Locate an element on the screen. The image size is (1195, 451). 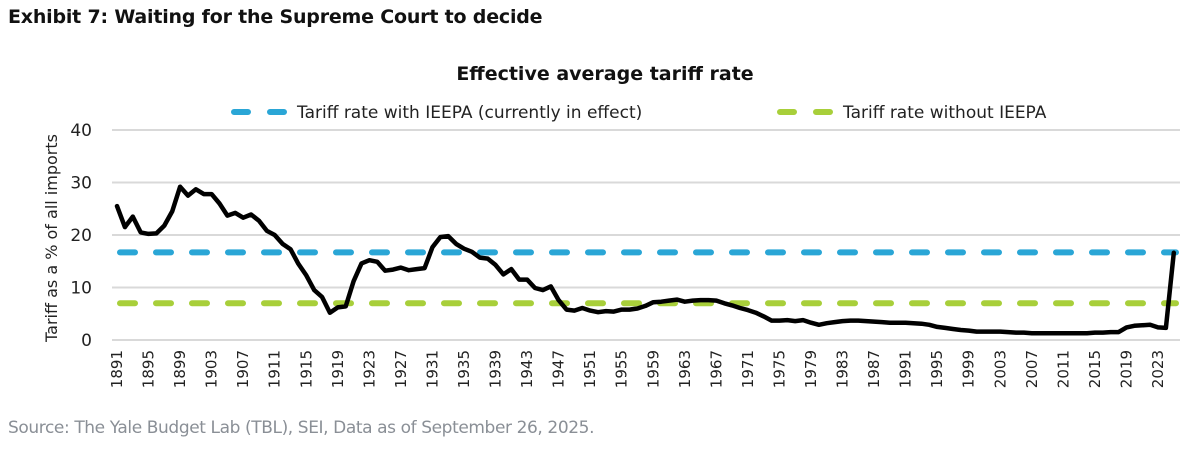
x-tick-label: 1983 is located at coordinates (843, 369).